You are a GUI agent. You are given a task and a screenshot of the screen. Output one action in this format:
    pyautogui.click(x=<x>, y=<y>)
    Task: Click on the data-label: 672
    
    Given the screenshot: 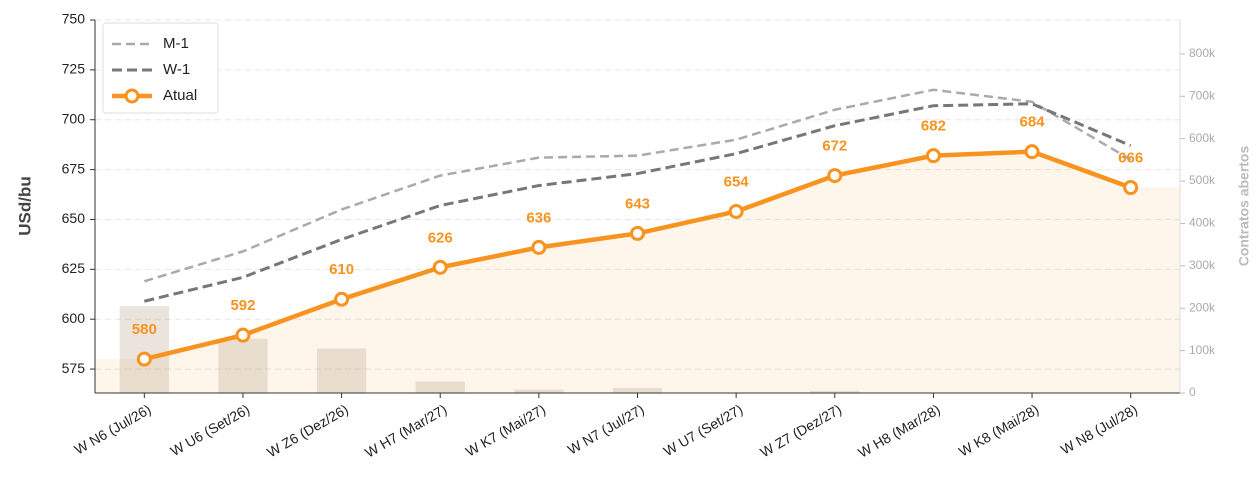 What is the action you would take?
    pyautogui.click(x=834, y=146)
    